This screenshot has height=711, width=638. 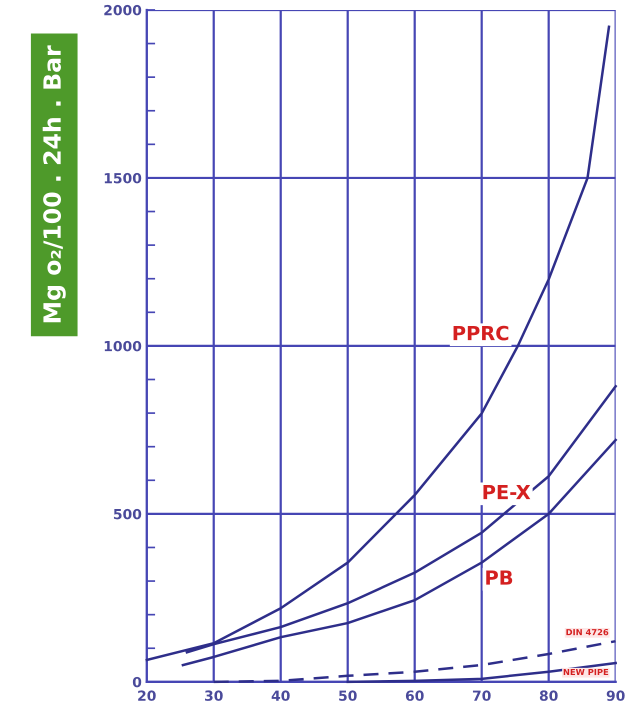 What do you see at coordinates (415, 695) in the screenshot?
I see `x-tick-label: 60` at bounding box center [415, 695].